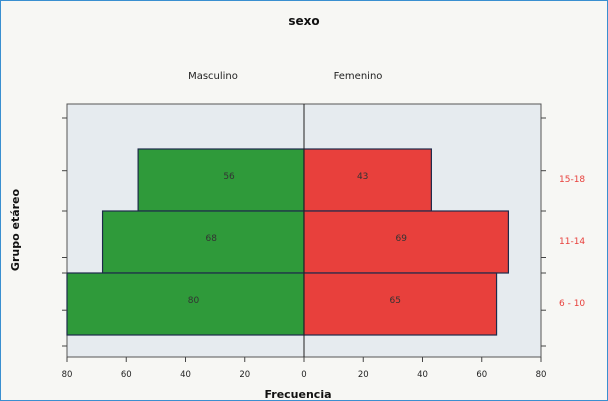 This screenshot has width=608, height=401. I want to click on category-label-11-14: 11-14, so click(572, 242).